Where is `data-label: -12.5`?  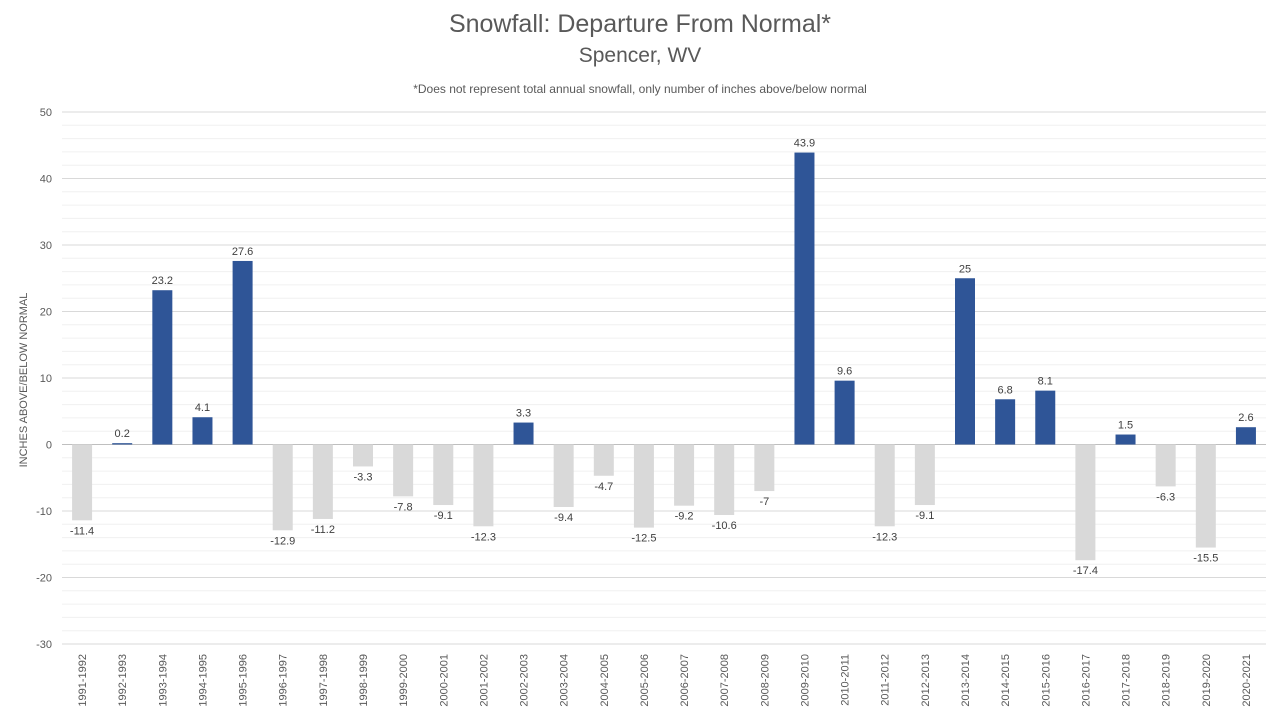 data-label: -12.5 is located at coordinates (643, 539).